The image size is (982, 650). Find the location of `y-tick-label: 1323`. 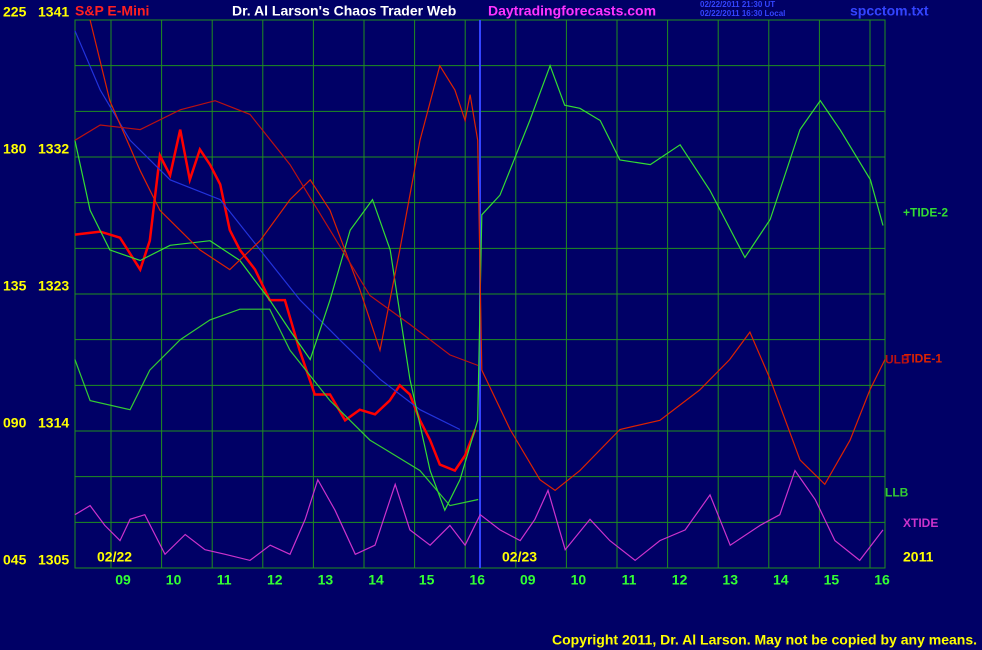

y-tick-label: 1323 is located at coordinates (53, 286).